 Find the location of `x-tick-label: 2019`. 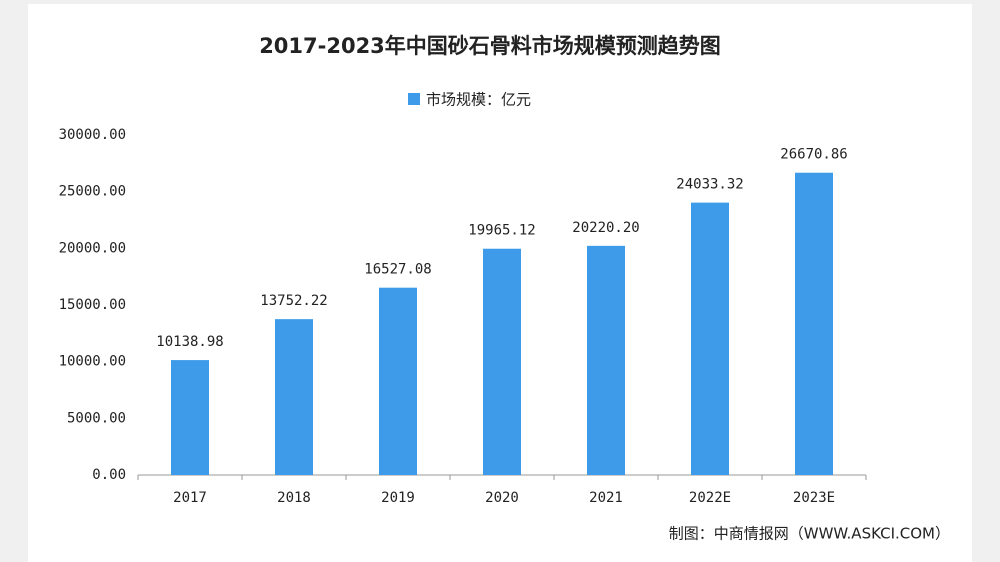

x-tick-label: 2019 is located at coordinates (398, 498).